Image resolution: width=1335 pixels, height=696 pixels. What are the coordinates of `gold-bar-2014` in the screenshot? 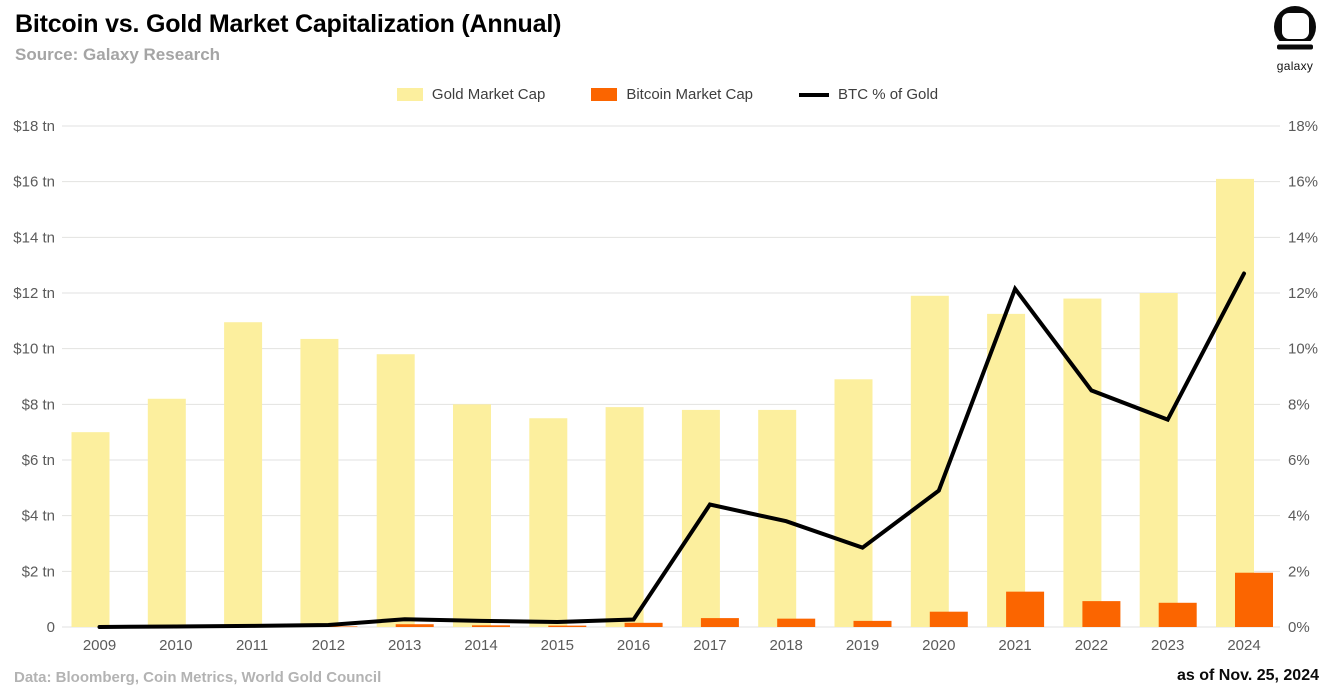 It's located at (472, 515).